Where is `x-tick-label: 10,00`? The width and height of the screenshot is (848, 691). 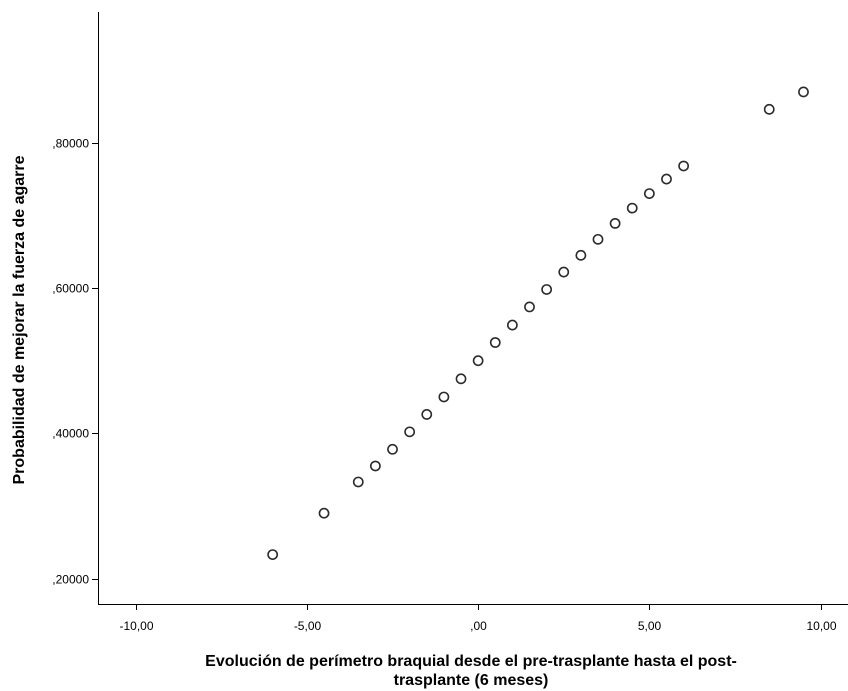
x-tick-label: 10,00 is located at coordinates (821, 626).